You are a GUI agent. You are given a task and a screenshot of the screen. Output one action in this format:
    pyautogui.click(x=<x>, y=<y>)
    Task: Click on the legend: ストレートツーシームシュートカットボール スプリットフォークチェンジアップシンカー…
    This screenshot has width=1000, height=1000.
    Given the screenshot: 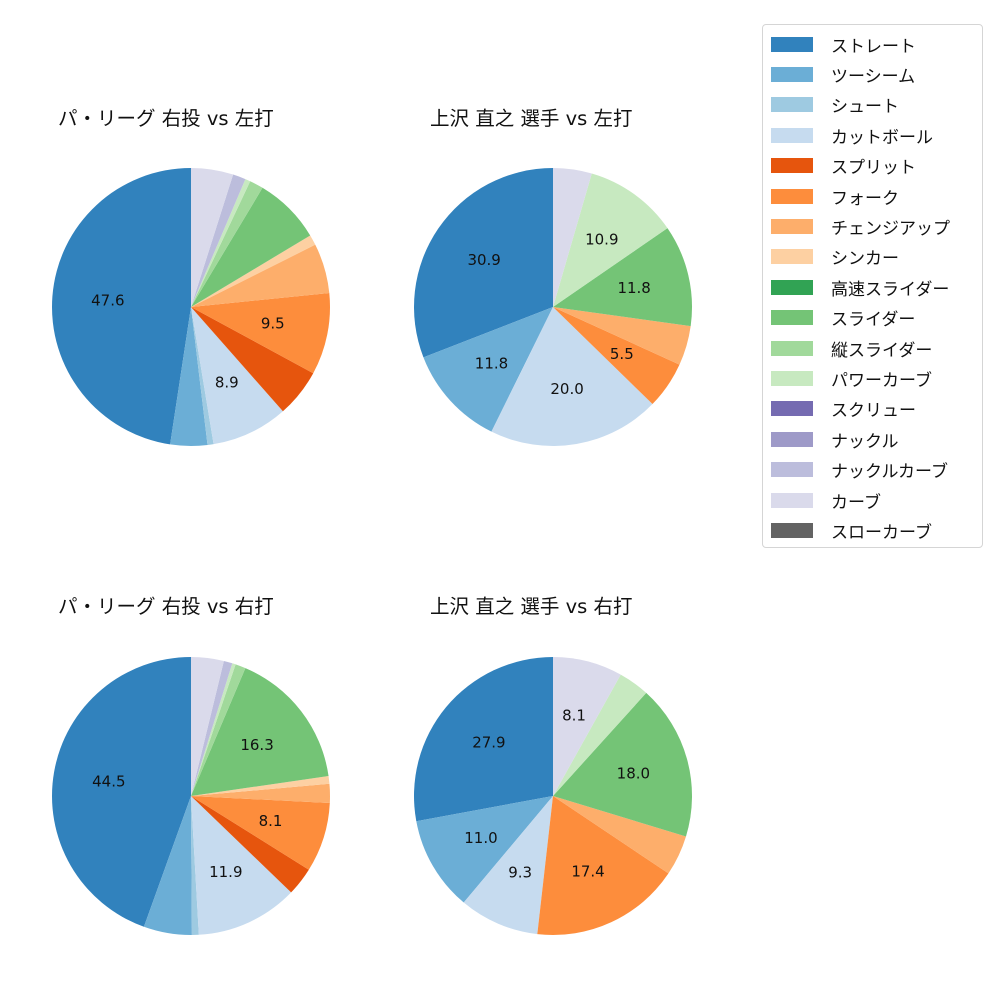 What is the action you would take?
    pyautogui.click(x=872, y=286)
    